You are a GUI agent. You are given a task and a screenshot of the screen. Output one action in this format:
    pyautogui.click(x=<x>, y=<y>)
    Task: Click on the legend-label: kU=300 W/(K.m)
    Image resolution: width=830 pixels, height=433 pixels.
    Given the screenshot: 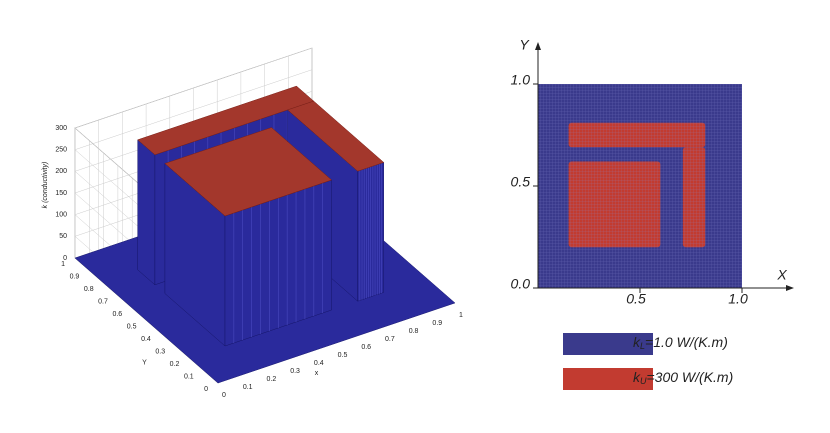 What is the action you would take?
    pyautogui.click(x=683, y=378)
    